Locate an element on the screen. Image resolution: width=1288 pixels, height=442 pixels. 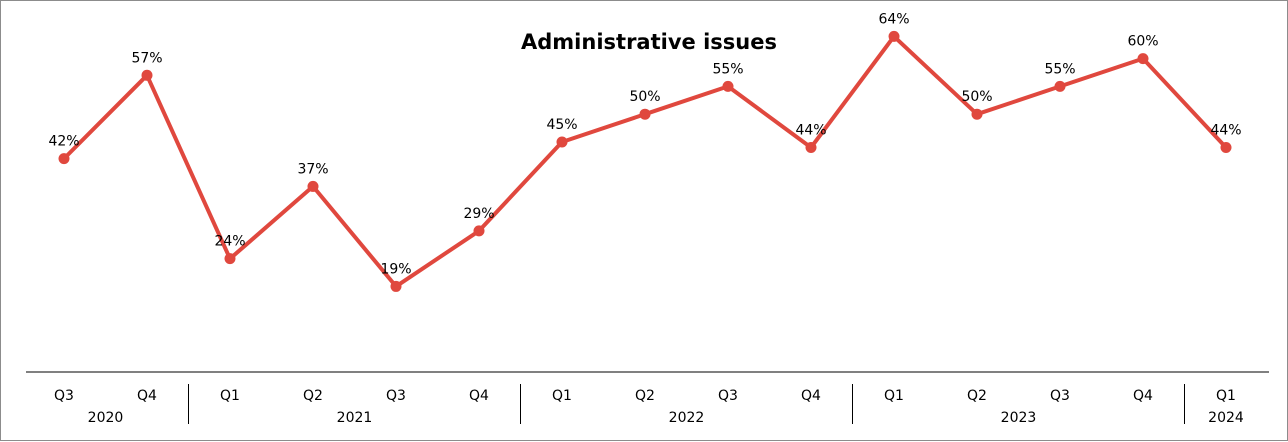
year-dividers is located at coordinates (686, 404).